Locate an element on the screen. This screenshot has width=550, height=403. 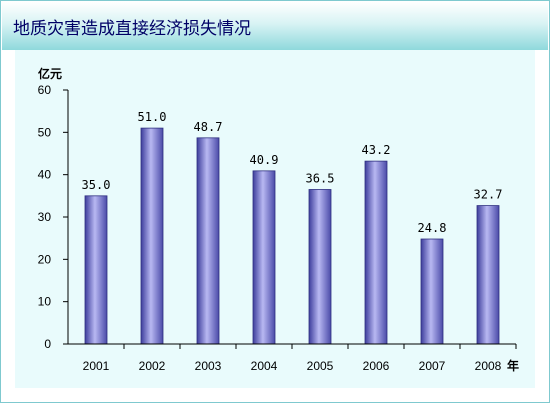
x-tick-label-2007: 2007 is located at coordinates (432, 366).